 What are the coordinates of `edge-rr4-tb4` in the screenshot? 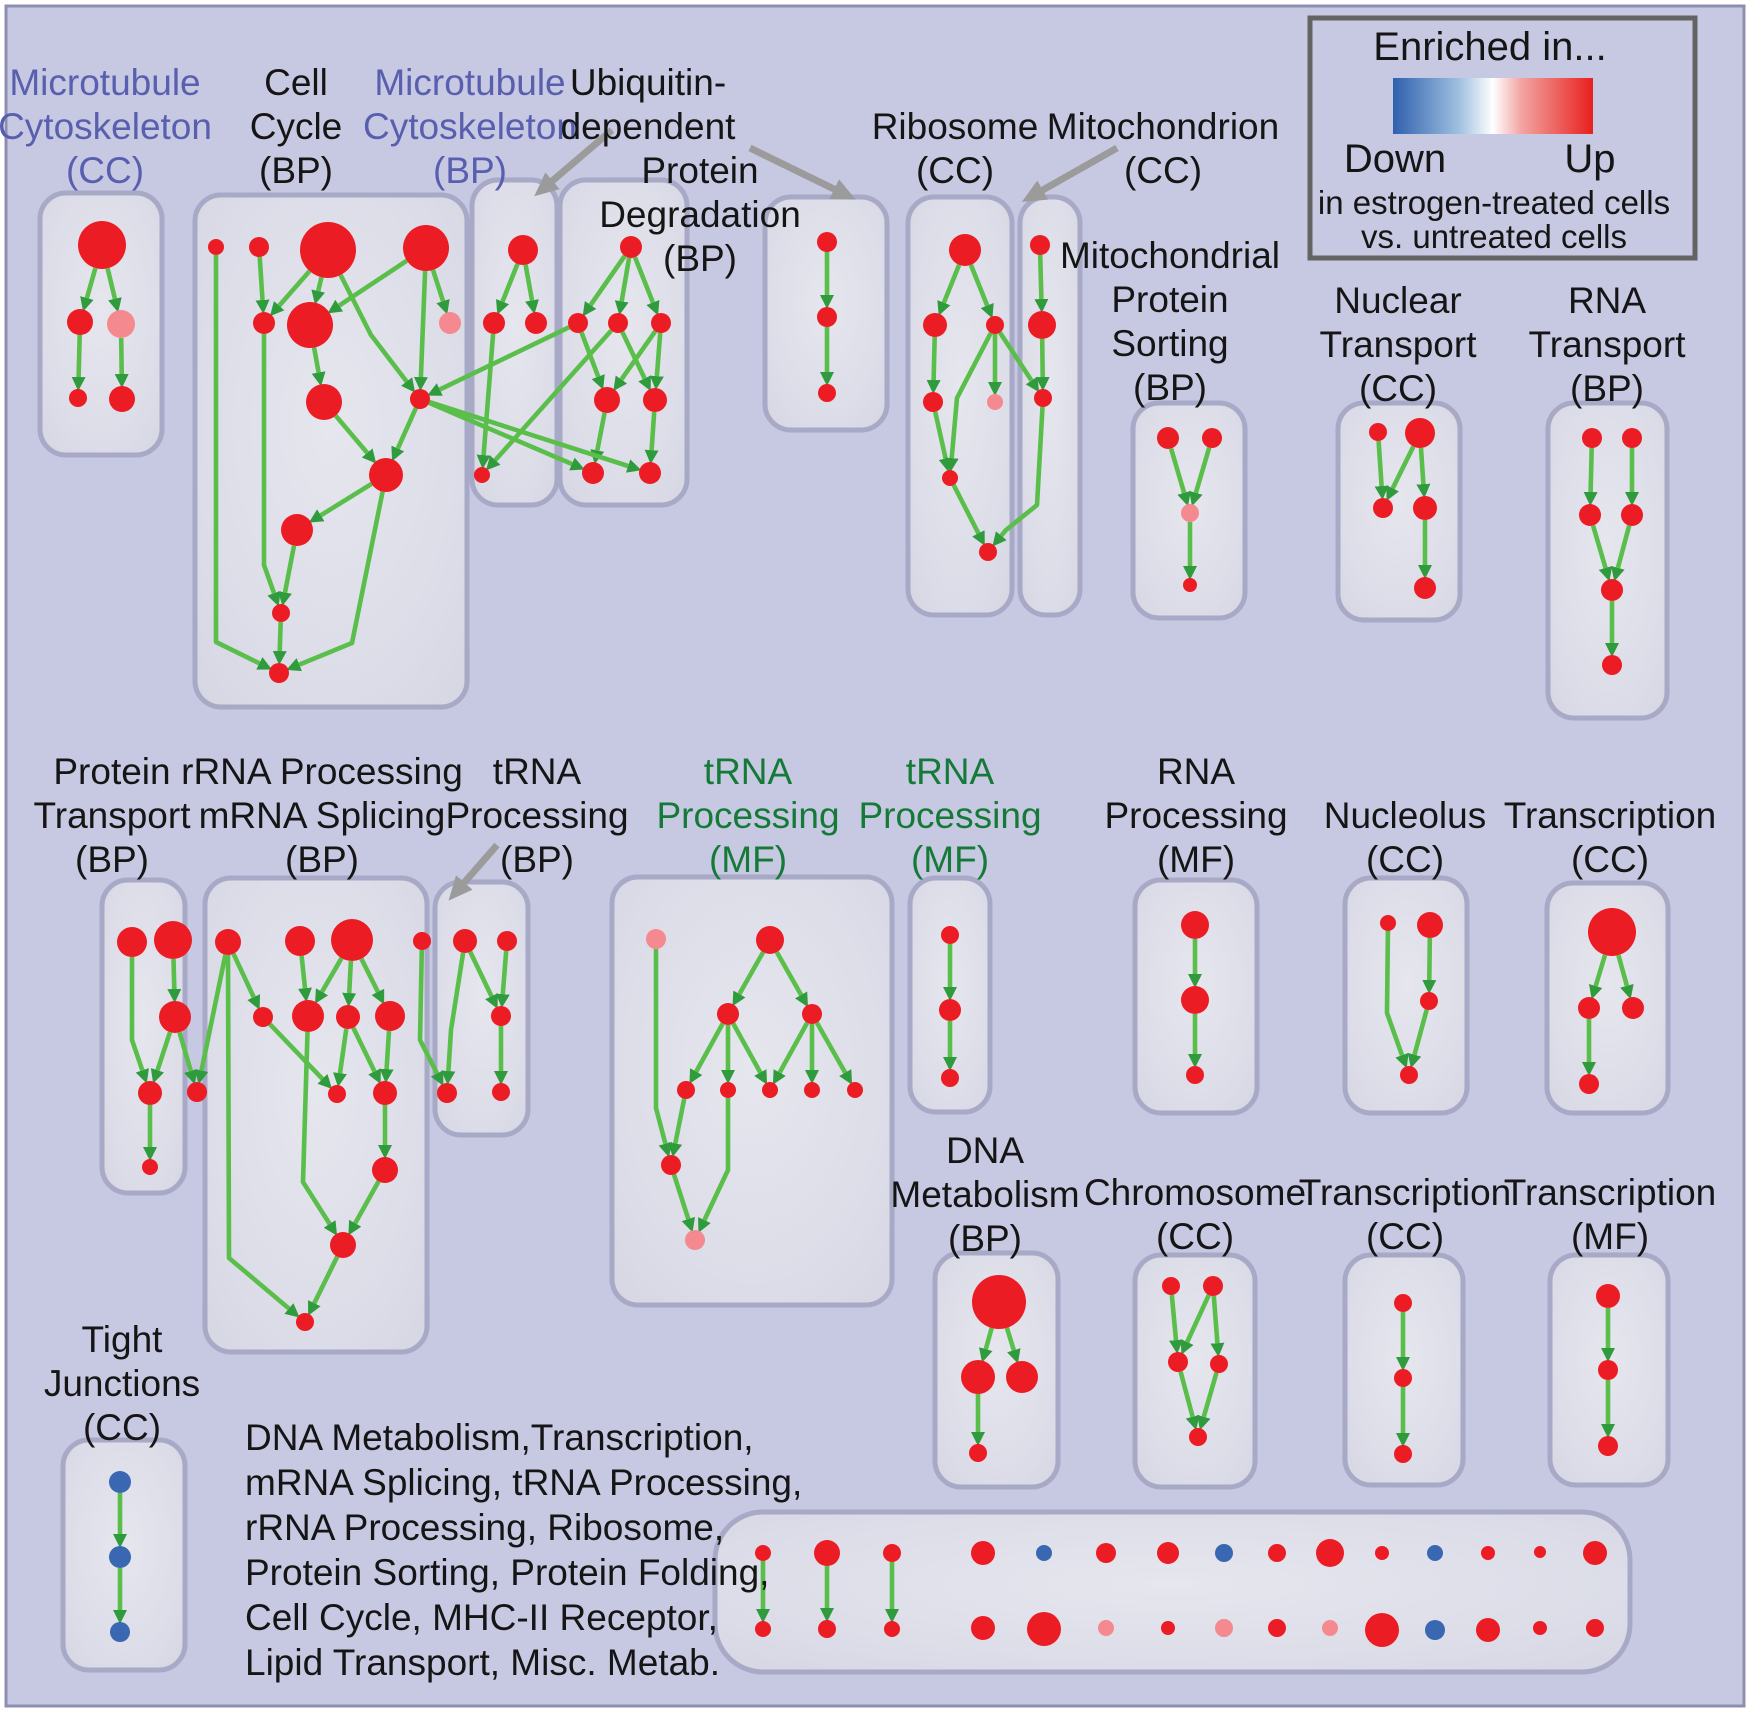 It's located at (430, 1017).